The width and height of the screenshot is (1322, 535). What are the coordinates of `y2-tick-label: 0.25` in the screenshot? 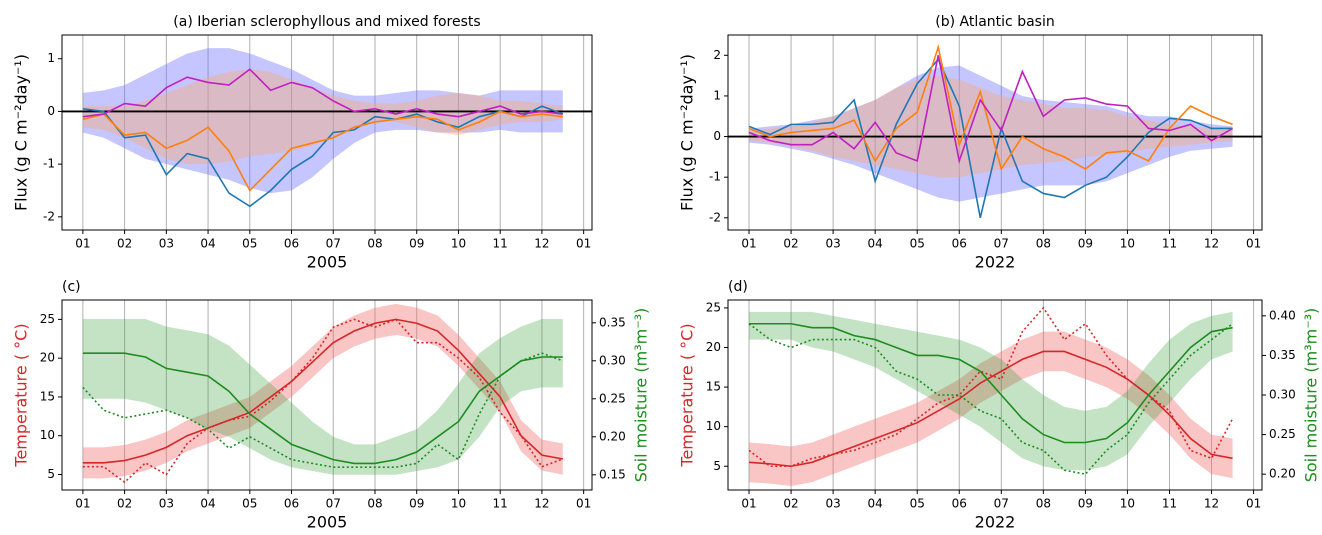 It's located at (1282, 434).